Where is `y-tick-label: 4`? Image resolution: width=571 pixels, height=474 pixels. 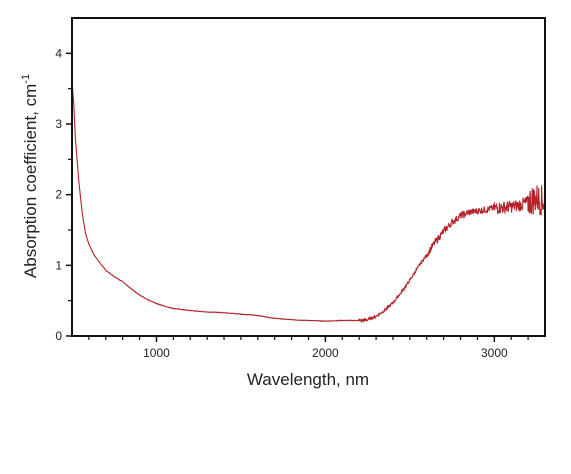 y-tick-label: 4 is located at coordinates (58, 53).